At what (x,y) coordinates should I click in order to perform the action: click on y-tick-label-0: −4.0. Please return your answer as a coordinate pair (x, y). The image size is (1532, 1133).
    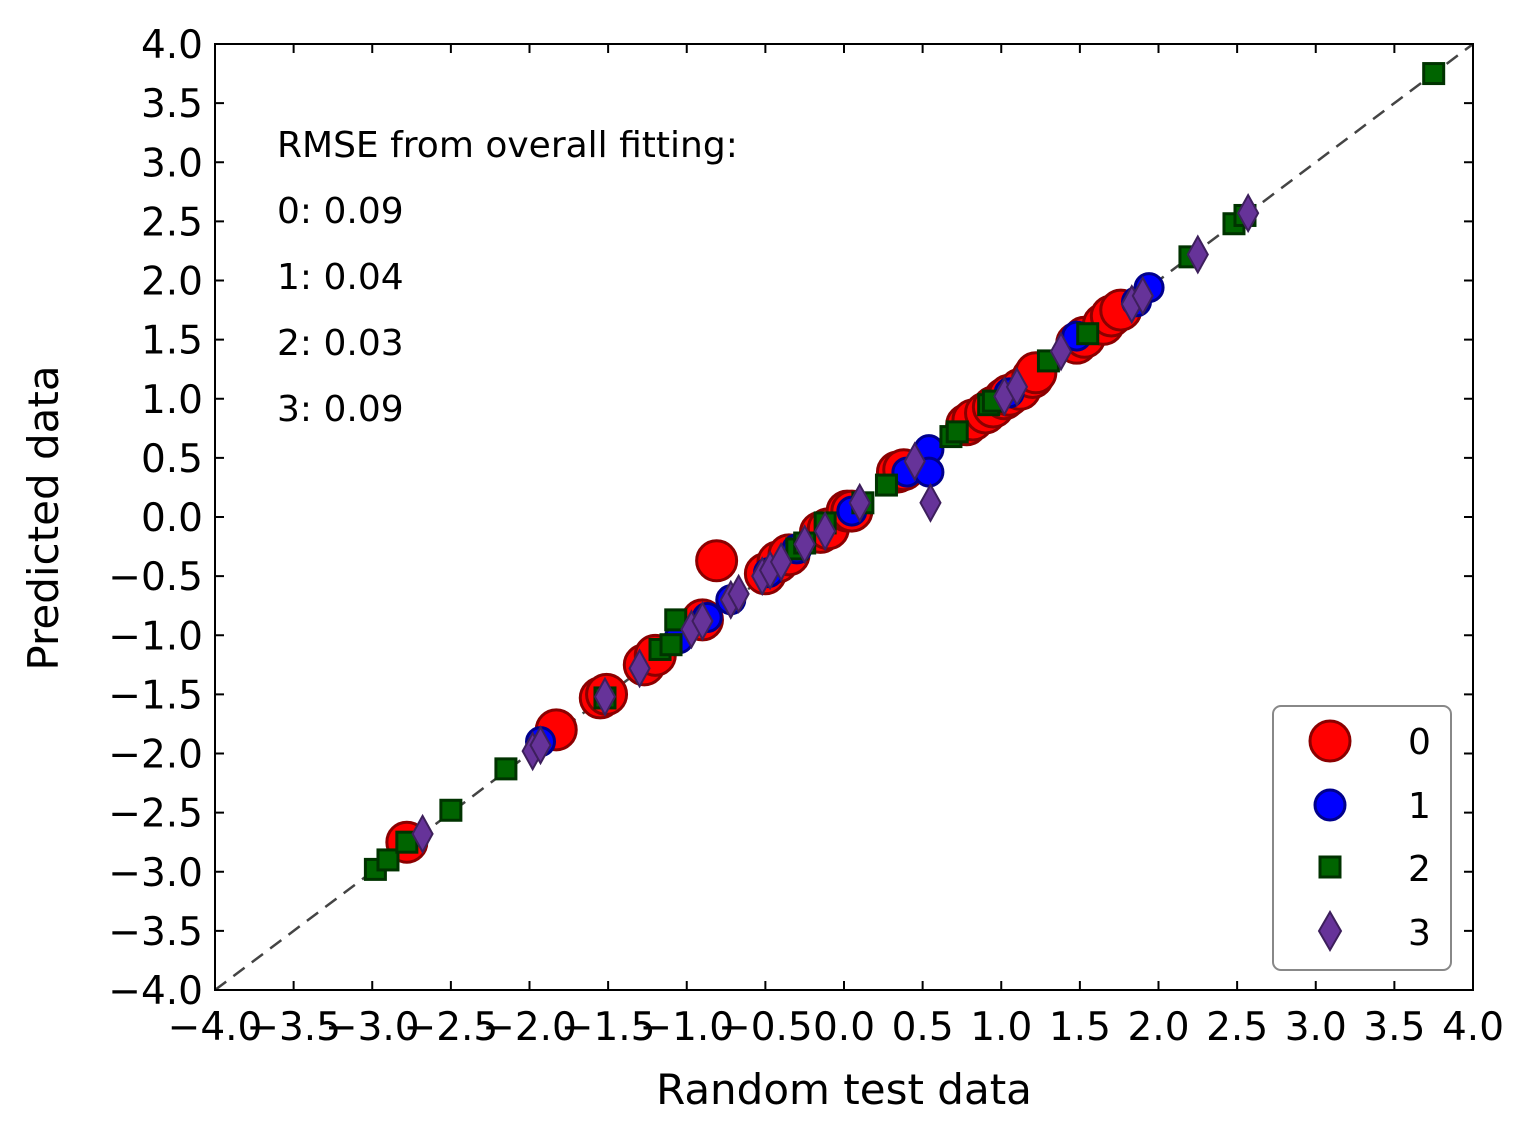
    Looking at the image, I should click on (155, 991).